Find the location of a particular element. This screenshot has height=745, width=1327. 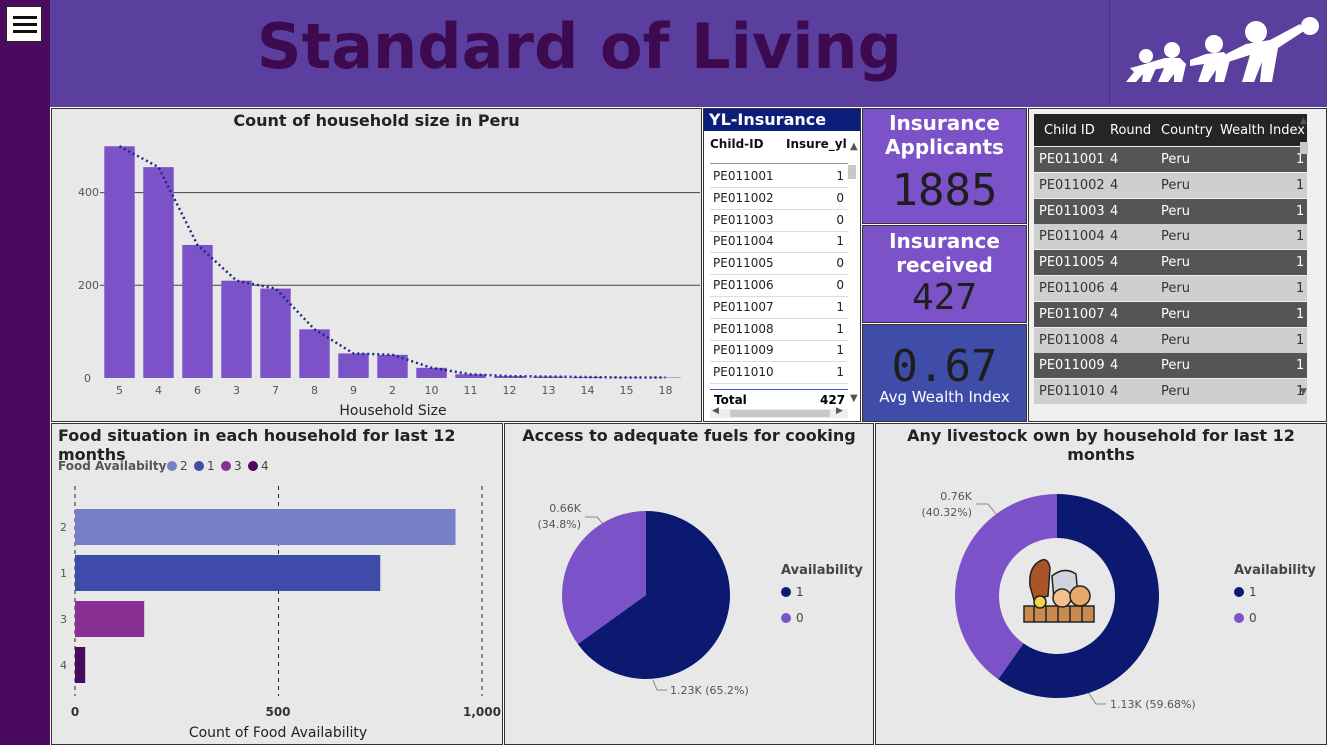

x-tick-label: 18 is located at coordinates (666, 390).